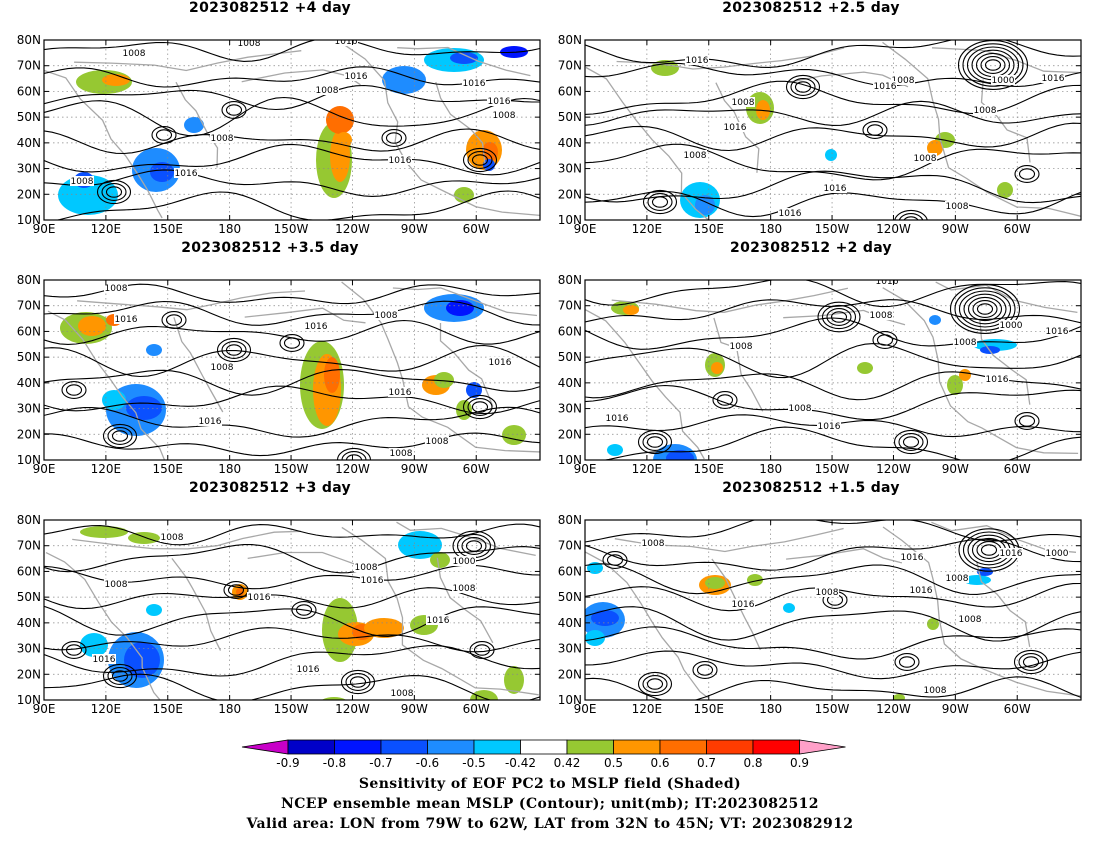  Describe the element at coordinates (270, 488) in the screenshot. I see `panel-title: 2023082512 +3 day` at that location.